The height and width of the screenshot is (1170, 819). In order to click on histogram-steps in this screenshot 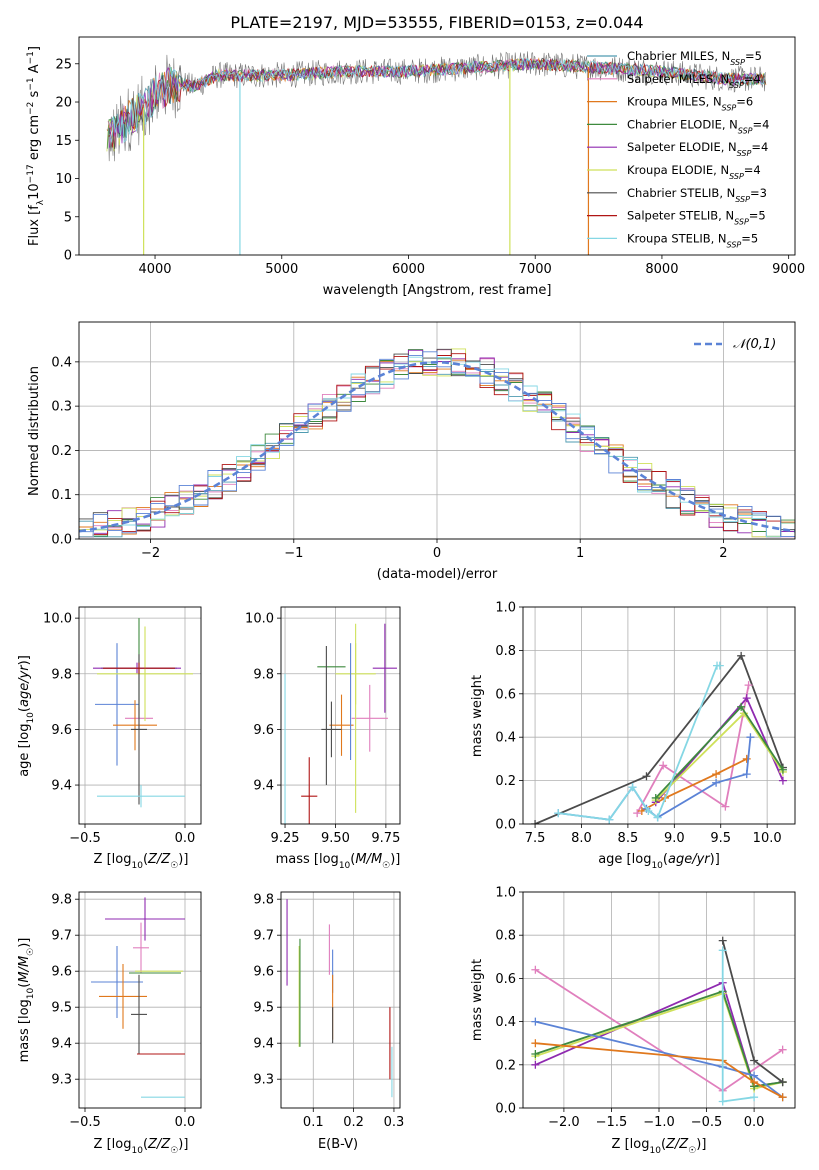, I will do `click(437, 445)`.